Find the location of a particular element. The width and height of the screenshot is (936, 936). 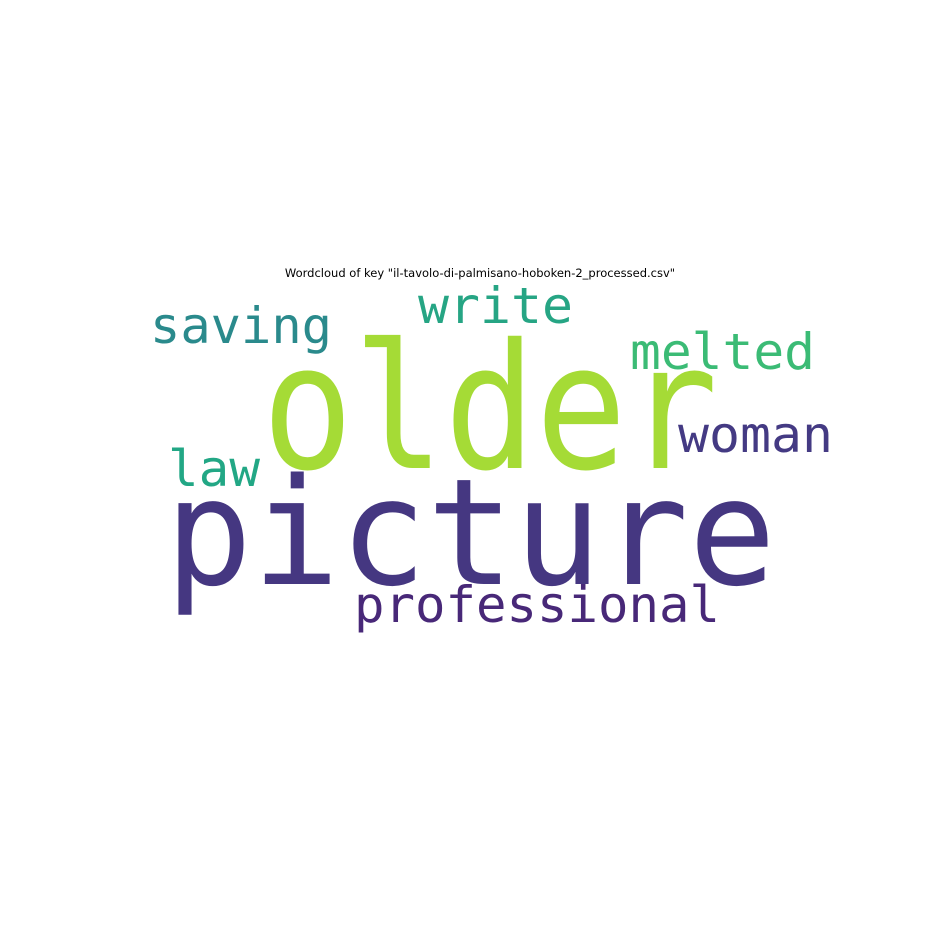

word-professional: professional is located at coordinates (537, 605).